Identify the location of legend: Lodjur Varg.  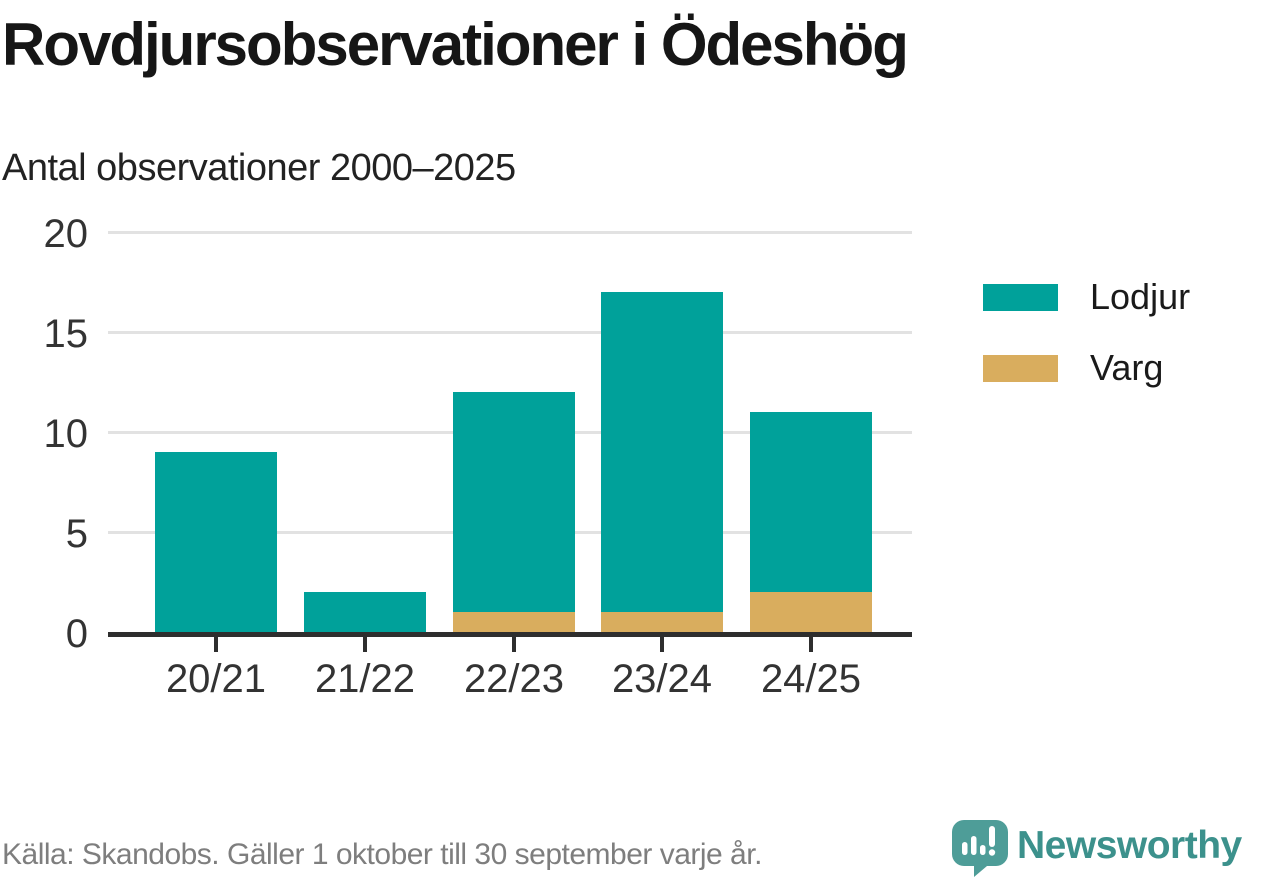
(1086, 347).